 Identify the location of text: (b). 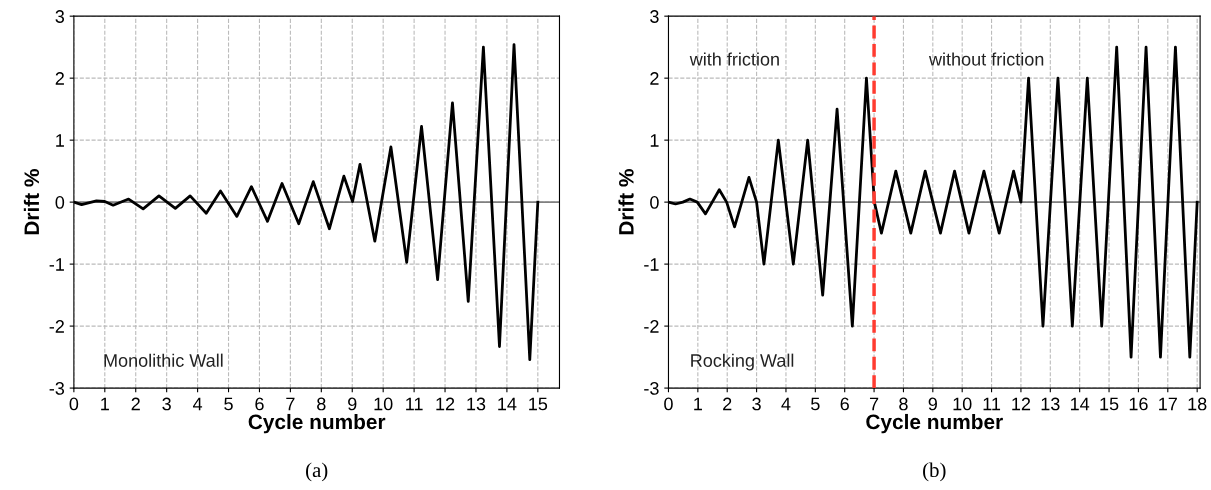
(934, 472).